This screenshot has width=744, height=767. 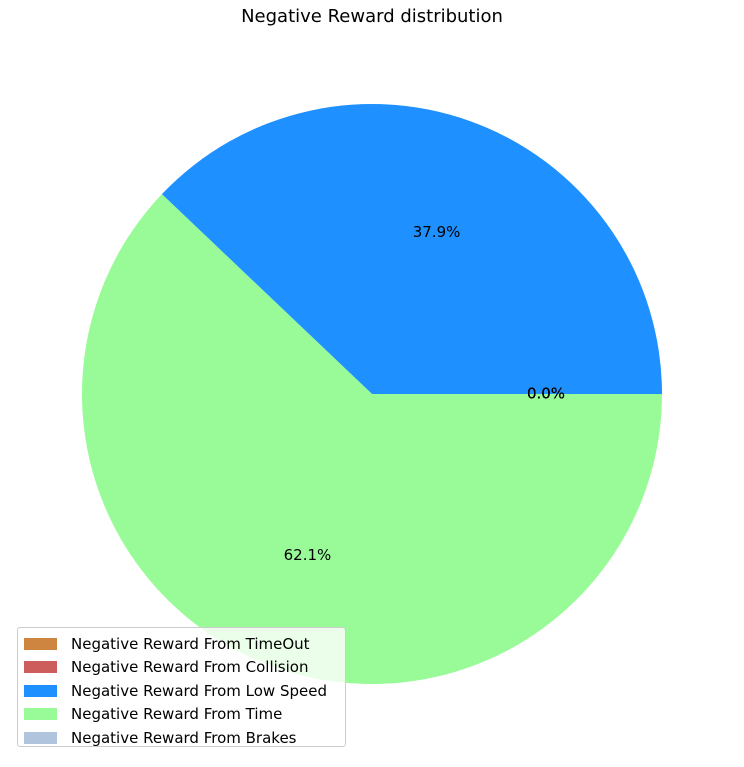 I want to click on legend-label: Negative Reward From Collision, so click(x=190, y=667).